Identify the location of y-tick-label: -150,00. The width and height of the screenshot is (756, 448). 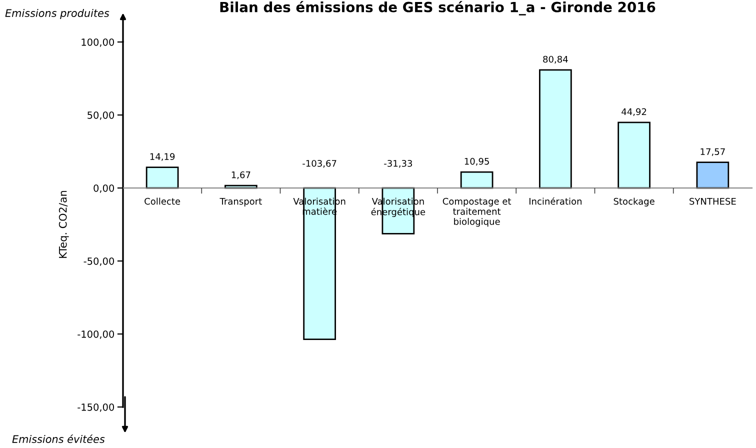
(96, 407).